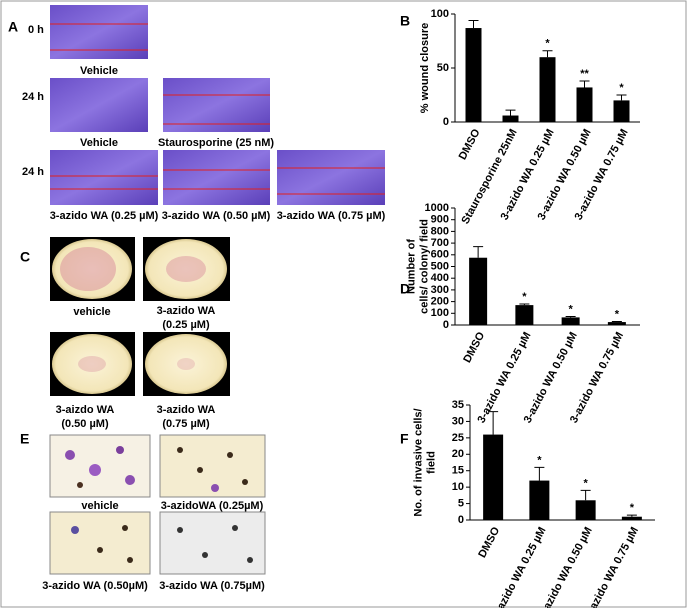 This screenshot has width=687, height=608. Describe the element at coordinates (440, 278) in the screenshot. I see `y-tick-label: 400` at that location.